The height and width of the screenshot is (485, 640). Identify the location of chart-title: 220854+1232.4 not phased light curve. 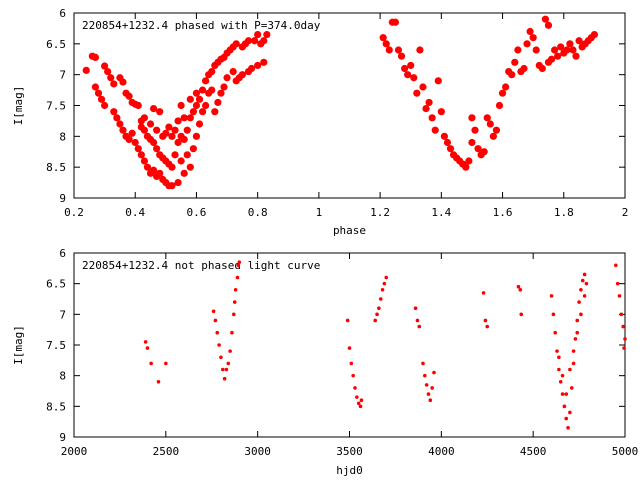
(201, 265).